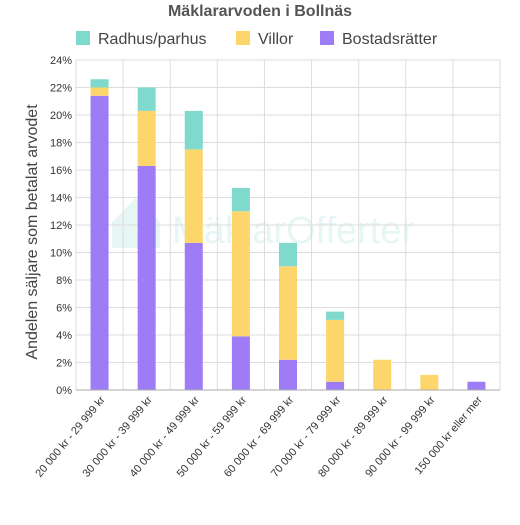  I want to click on y-tick-label: 16%, so click(61, 171).